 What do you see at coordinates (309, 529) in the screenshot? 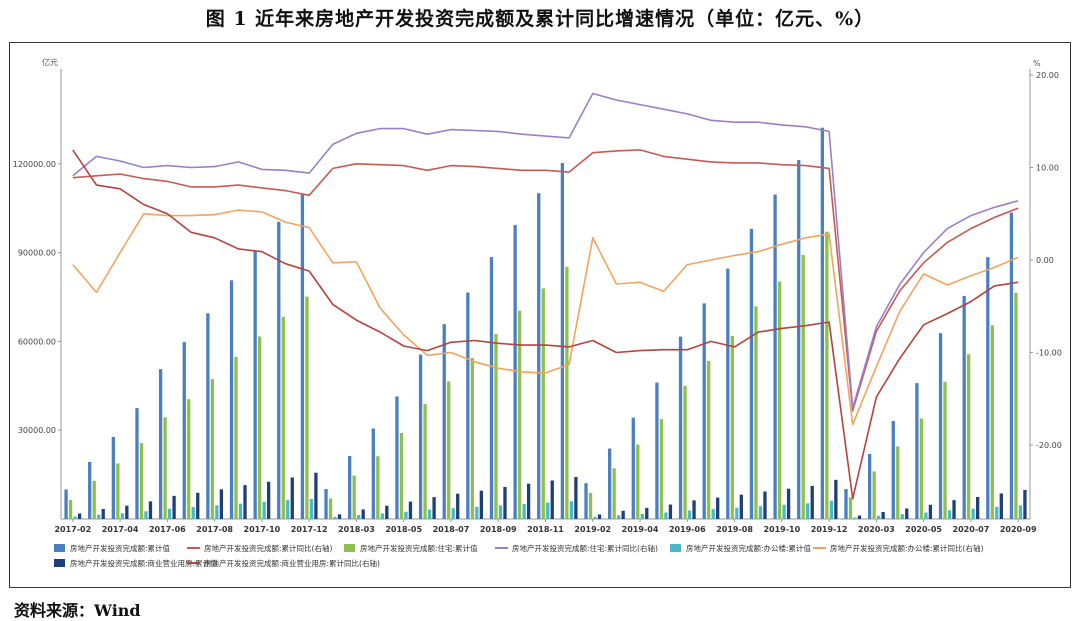
I see `x-tick-label: 2017-12` at bounding box center [309, 529].